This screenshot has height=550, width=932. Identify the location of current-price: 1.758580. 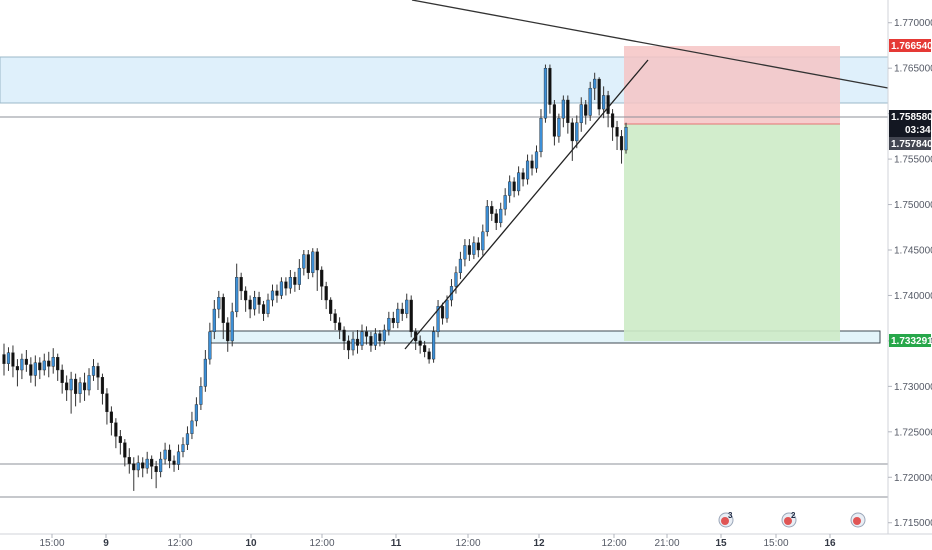
(911, 117).